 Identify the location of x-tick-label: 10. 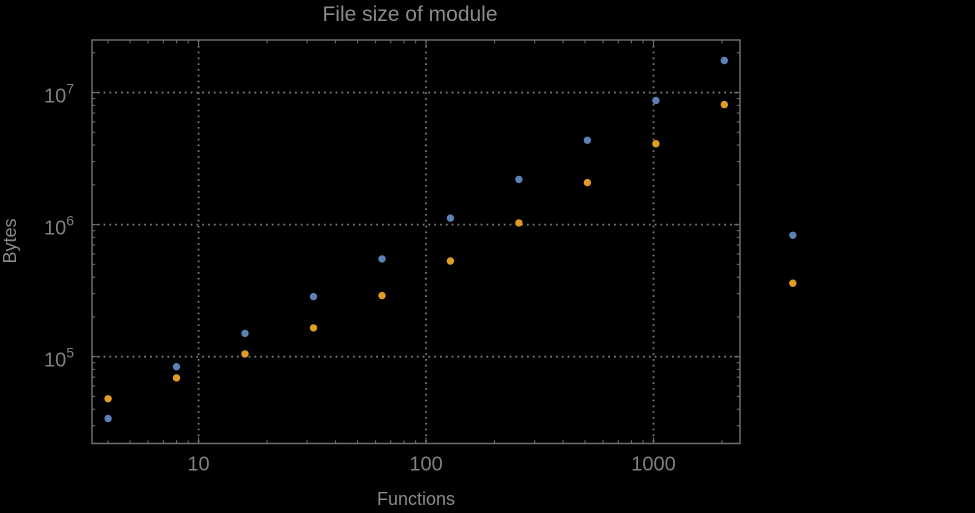
(198, 465).